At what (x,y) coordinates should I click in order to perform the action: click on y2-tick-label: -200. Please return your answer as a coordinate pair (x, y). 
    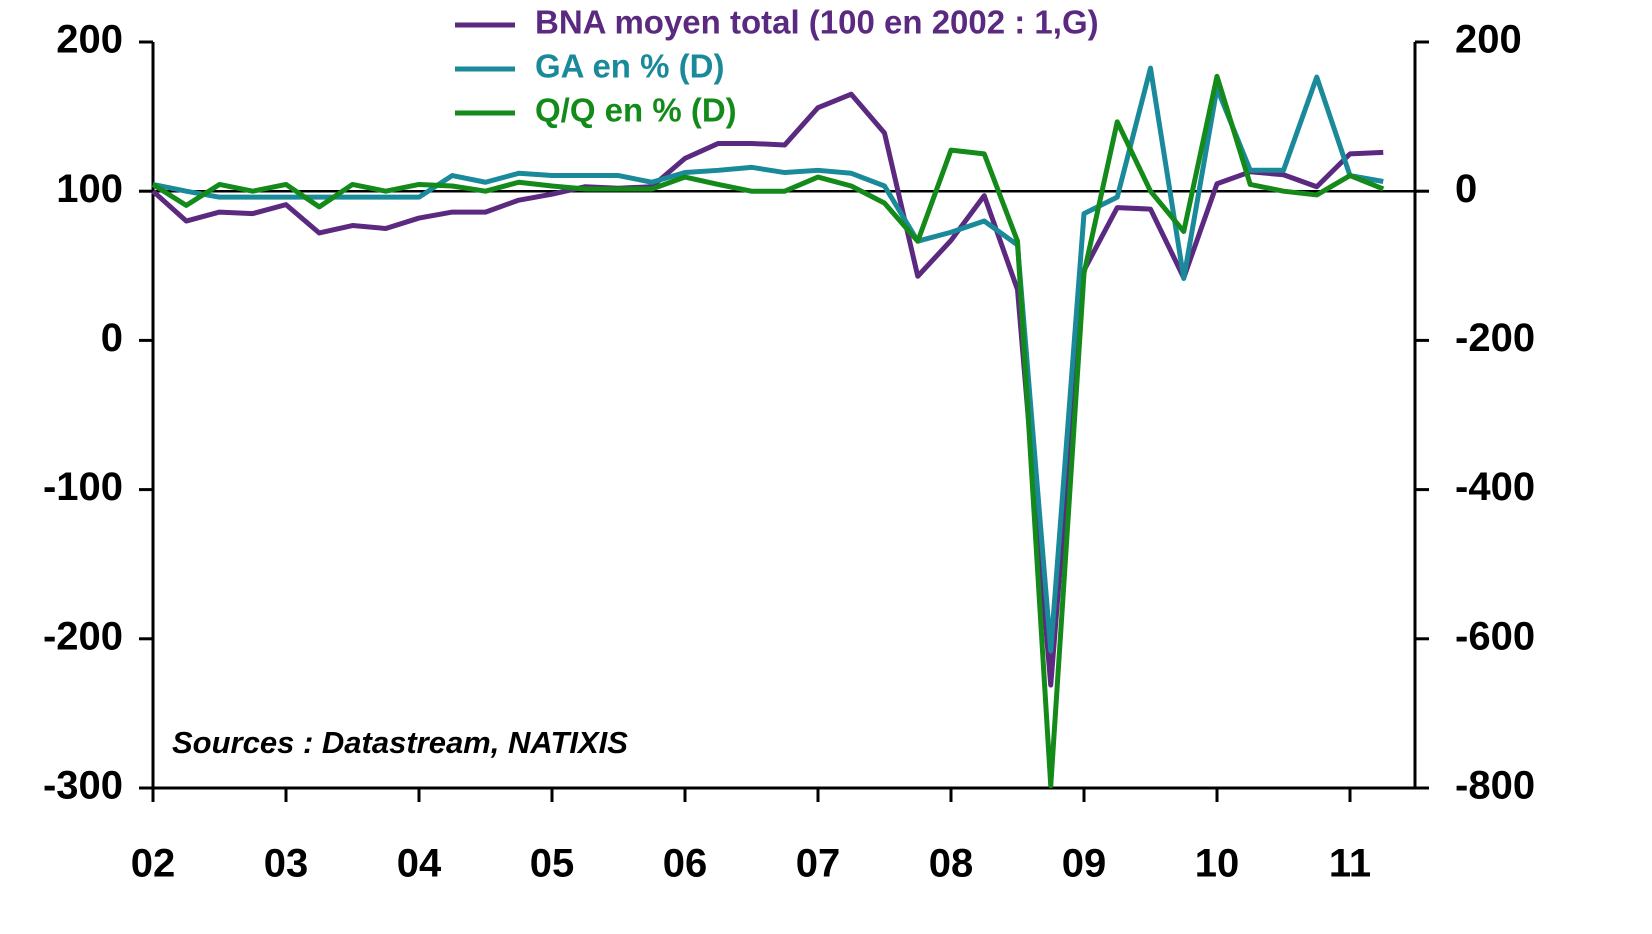
    Looking at the image, I should click on (1495, 338).